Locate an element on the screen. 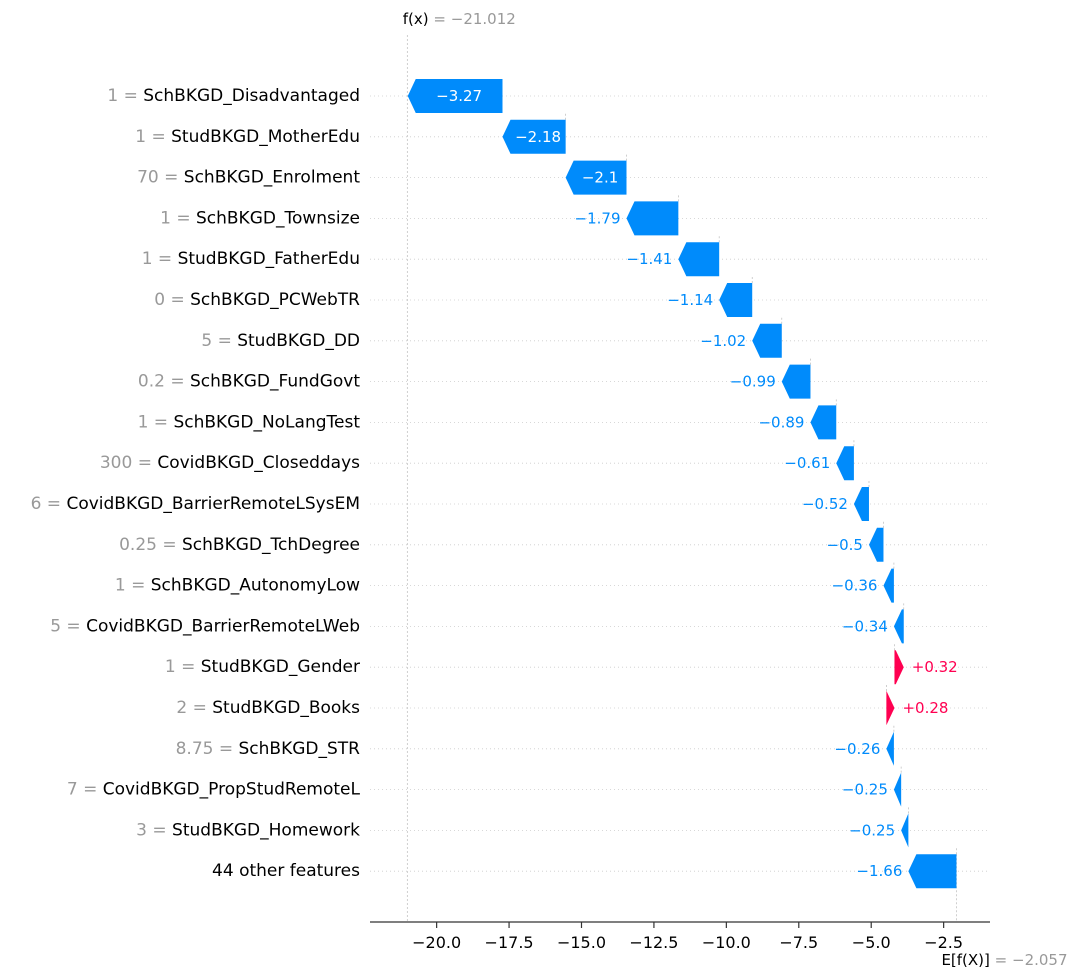  bar-value-label: −1.14 is located at coordinates (690, 300).